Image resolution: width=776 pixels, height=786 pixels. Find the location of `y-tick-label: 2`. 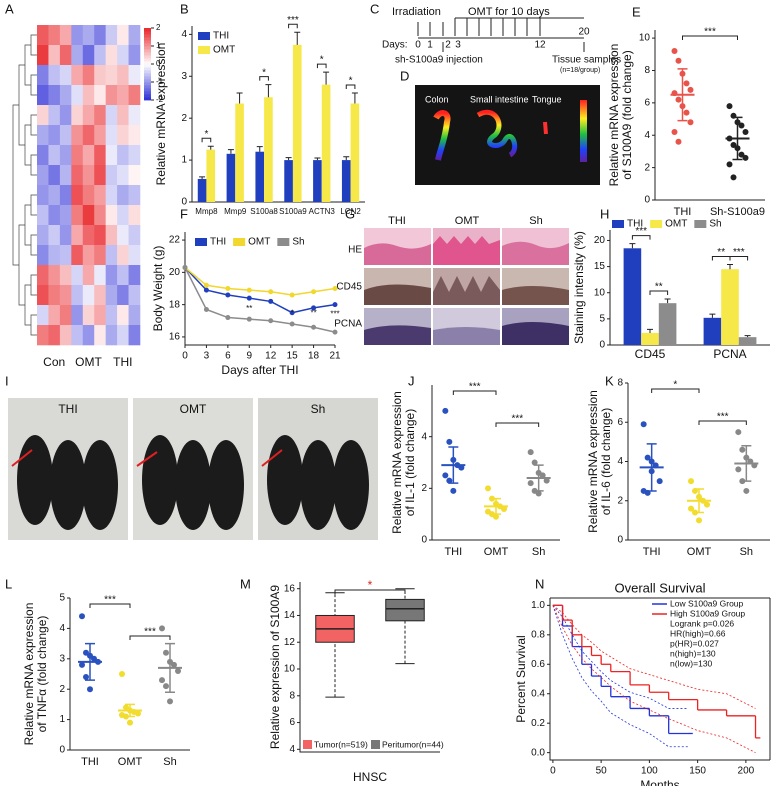

y-tick-label: 2 is located at coordinates (647, 167).